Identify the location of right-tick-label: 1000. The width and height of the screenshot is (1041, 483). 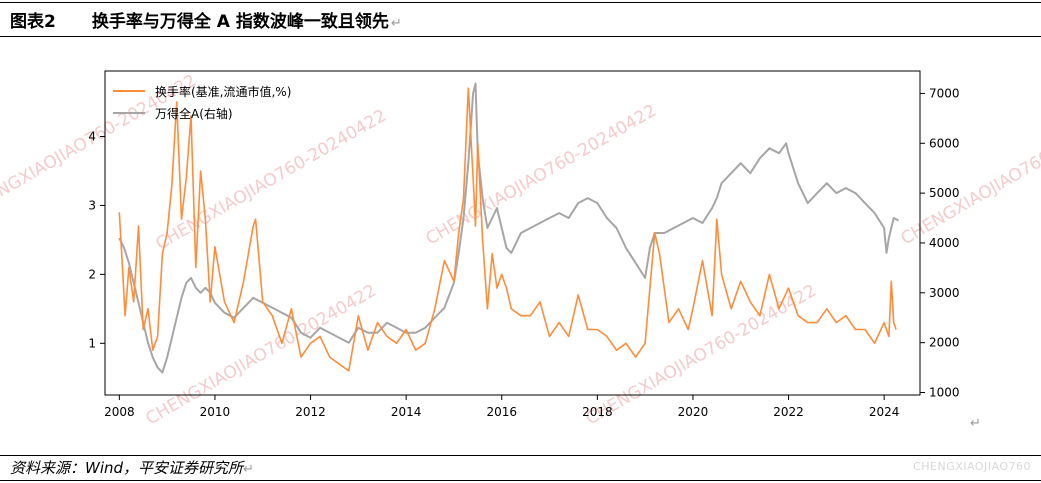
(944, 393).